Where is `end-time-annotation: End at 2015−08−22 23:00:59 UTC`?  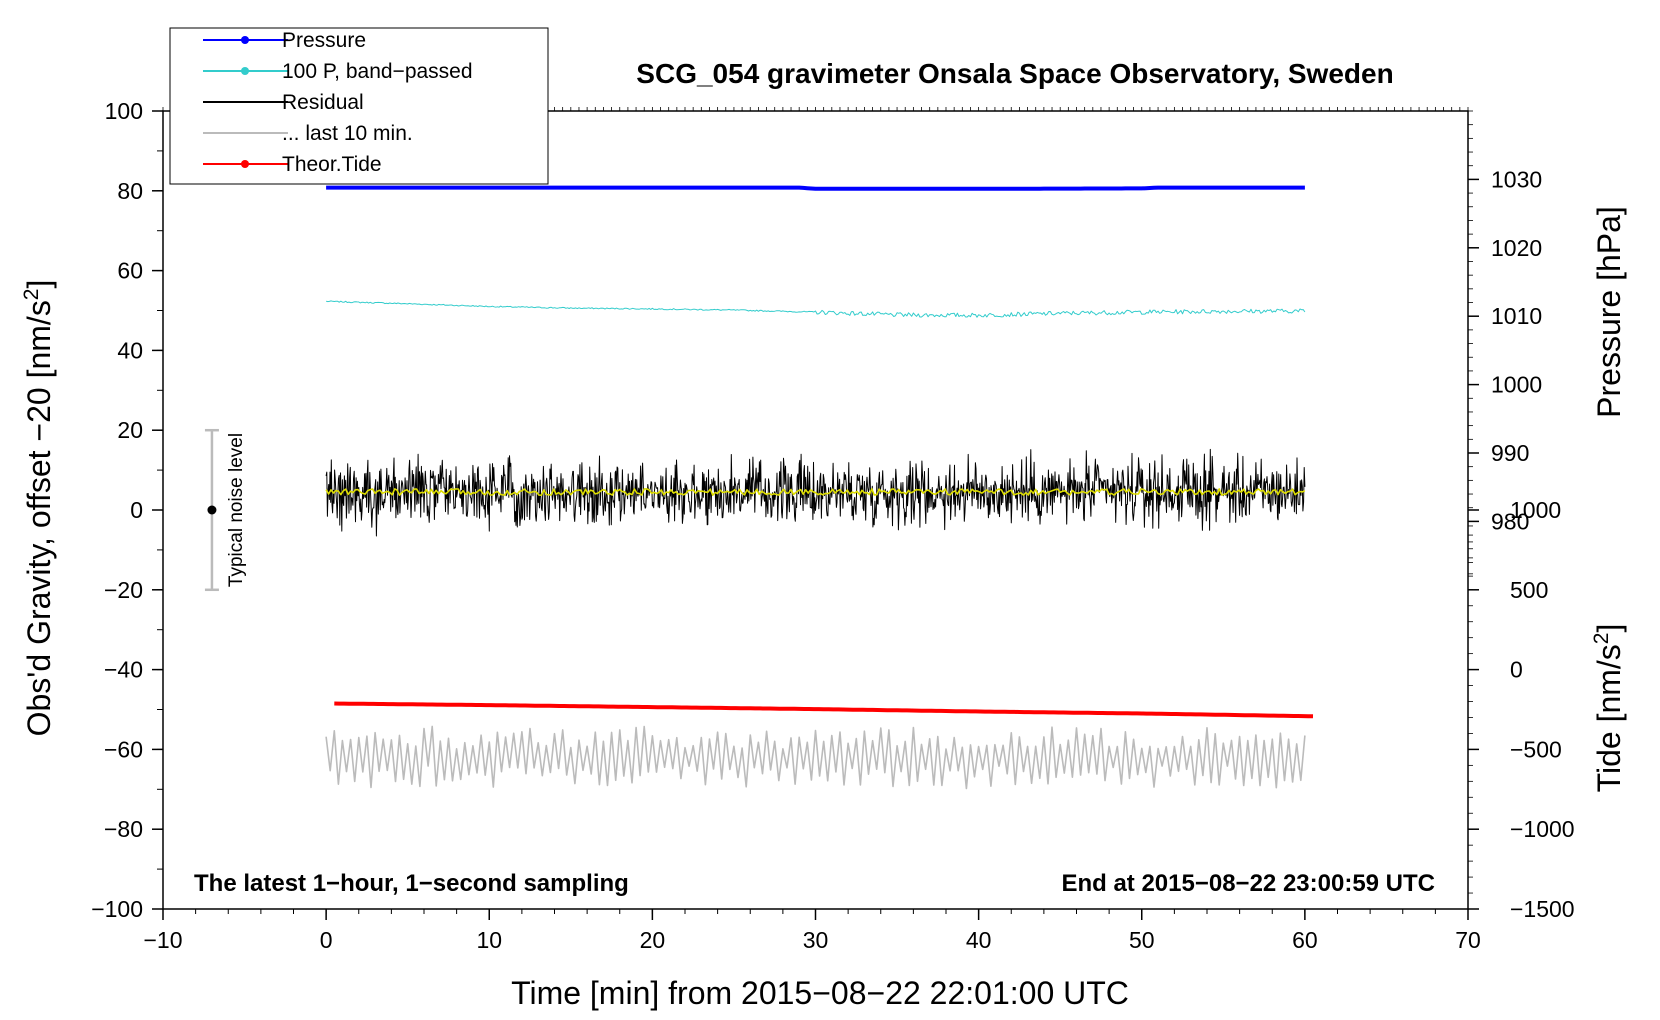 end-time-annotation: End at 2015−08−22 23:00:59 UTC is located at coordinates (1248, 883).